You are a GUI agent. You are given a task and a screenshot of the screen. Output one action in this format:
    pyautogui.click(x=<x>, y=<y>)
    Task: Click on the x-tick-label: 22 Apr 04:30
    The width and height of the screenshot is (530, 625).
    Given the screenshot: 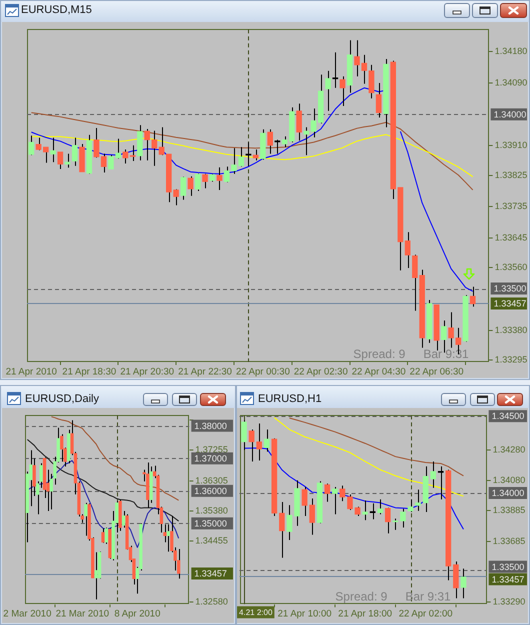 What is the action you would take?
    pyautogui.click(x=379, y=372)
    